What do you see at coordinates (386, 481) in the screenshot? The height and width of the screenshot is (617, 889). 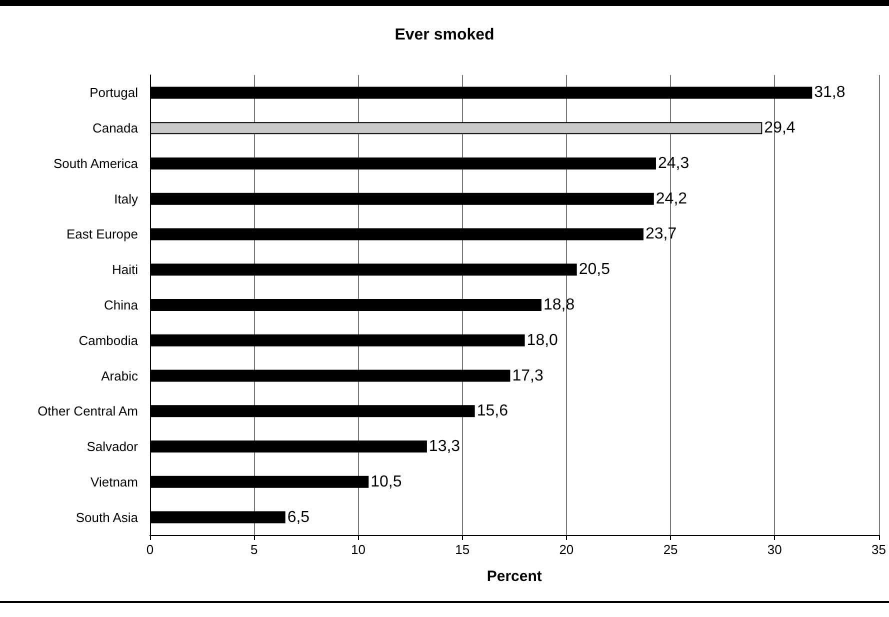 I see `data-label: 10,5` at bounding box center [386, 481].